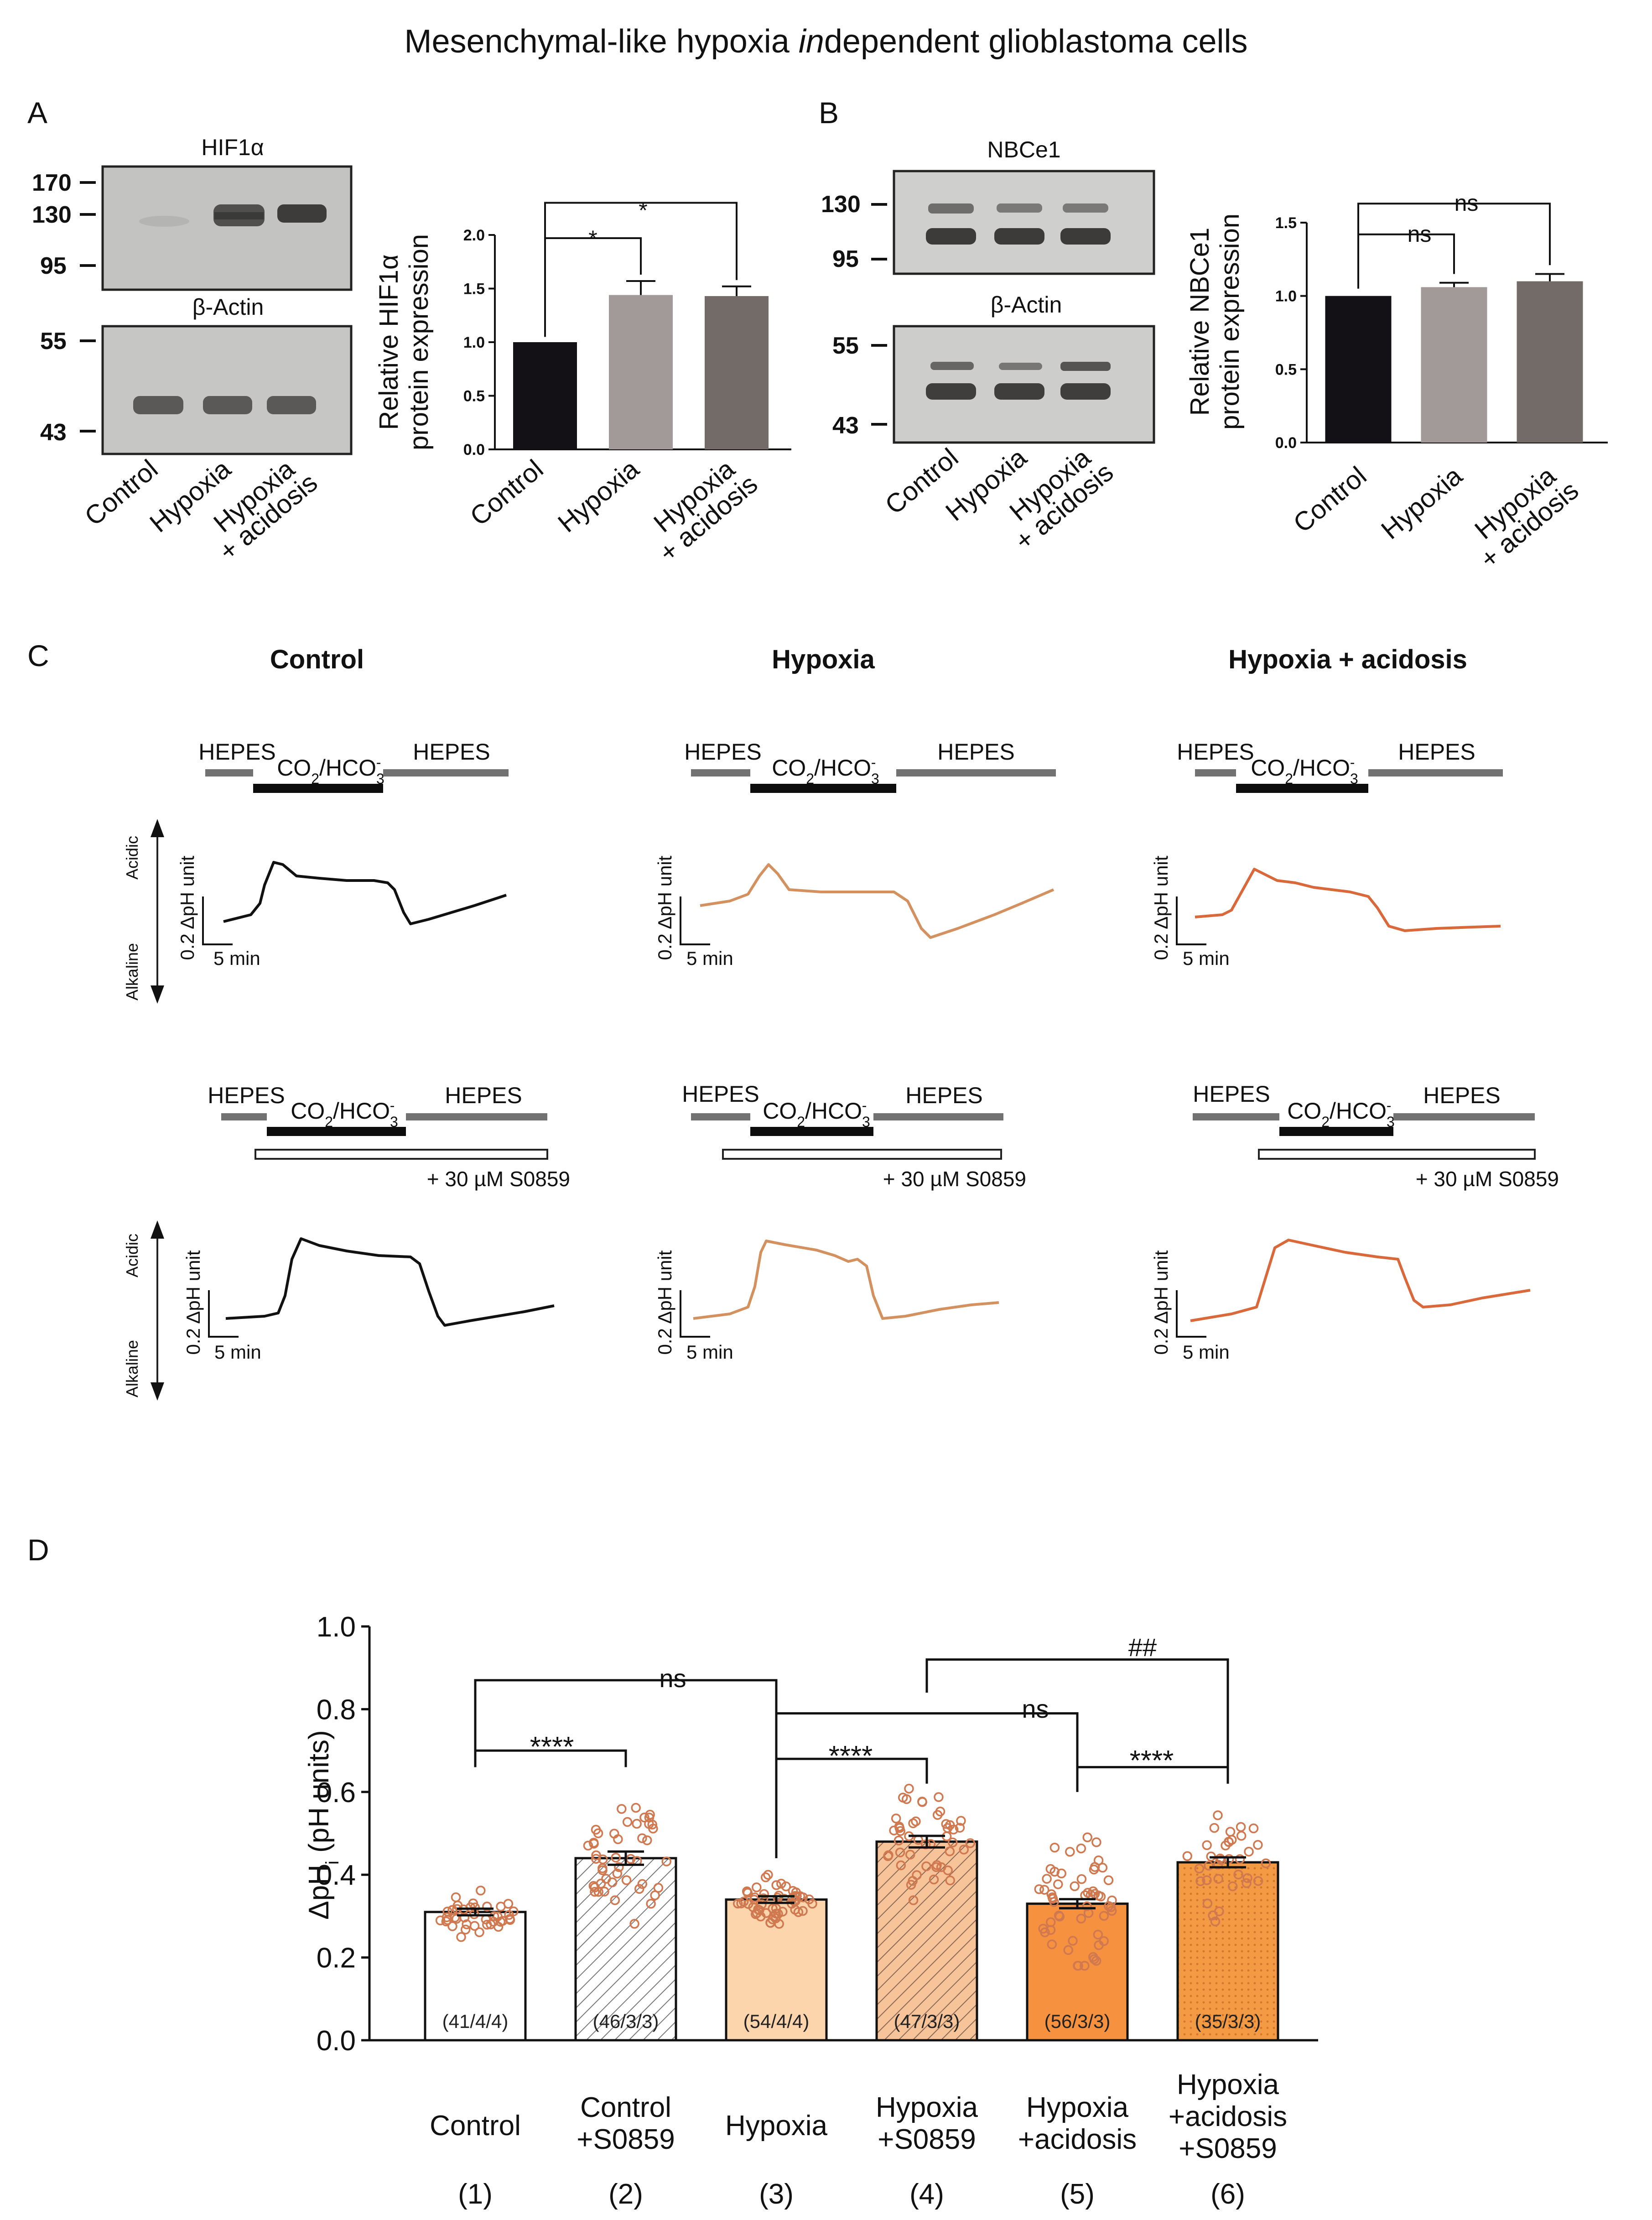 The width and height of the screenshot is (1652, 2220). What do you see at coordinates (389, 1137) in the screenshot?
I see `c-row2-col1-solutions: HEPES CO2/HCO3- HEPES + 30 µM S0859` at bounding box center [389, 1137].